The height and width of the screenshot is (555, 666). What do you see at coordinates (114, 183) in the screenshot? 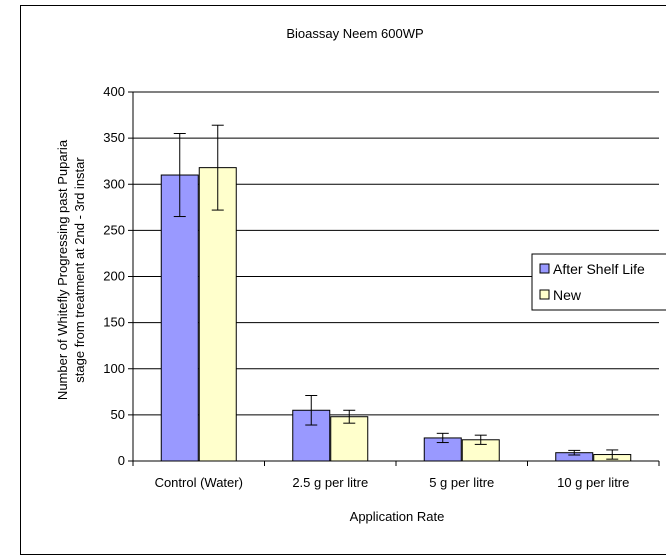
I see `y-tick-label: 300` at bounding box center [114, 183].